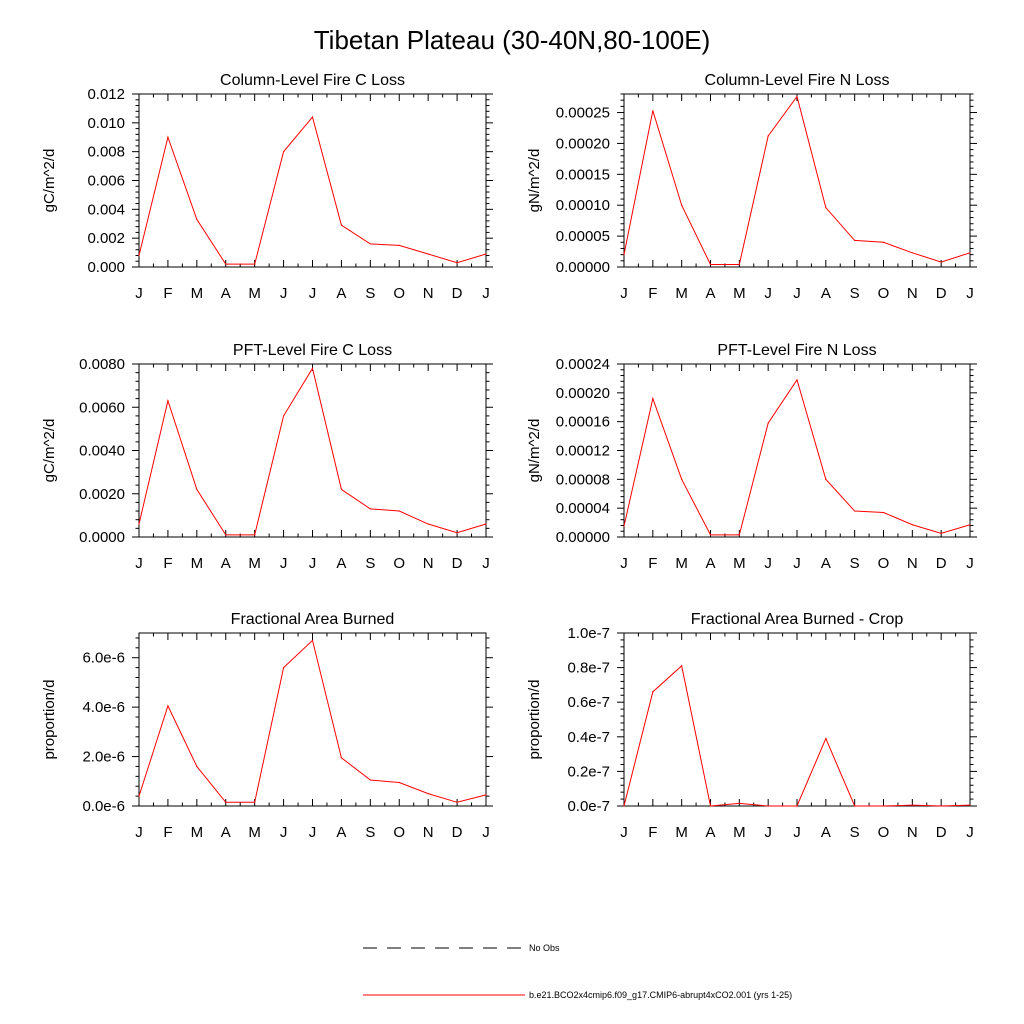 The width and height of the screenshot is (1024, 1024). I want to click on y-axis-label: gC/m^2/d, so click(49, 451).